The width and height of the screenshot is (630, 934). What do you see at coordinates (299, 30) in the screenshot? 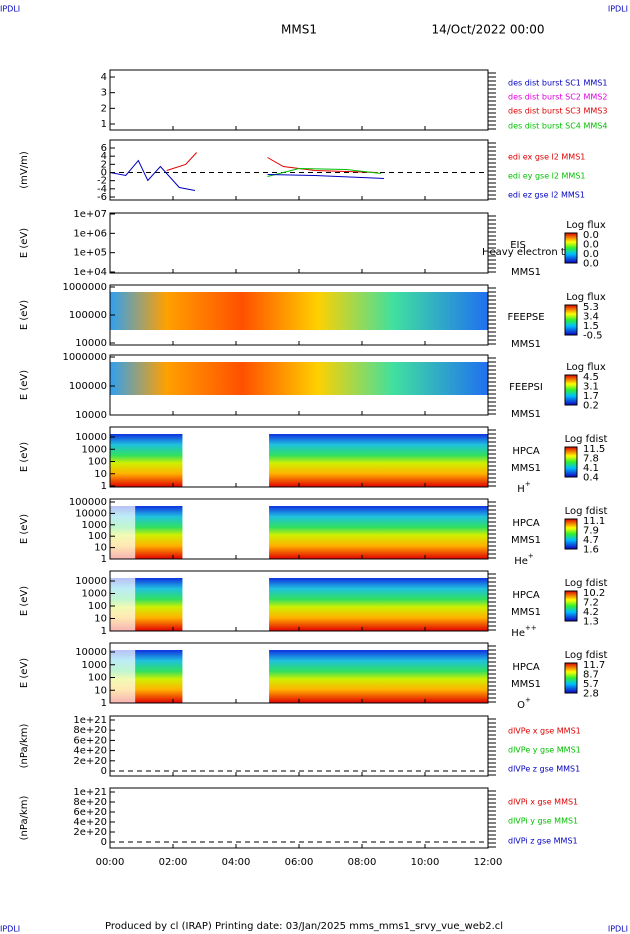
I see `title: MMS1` at bounding box center [299, 30].